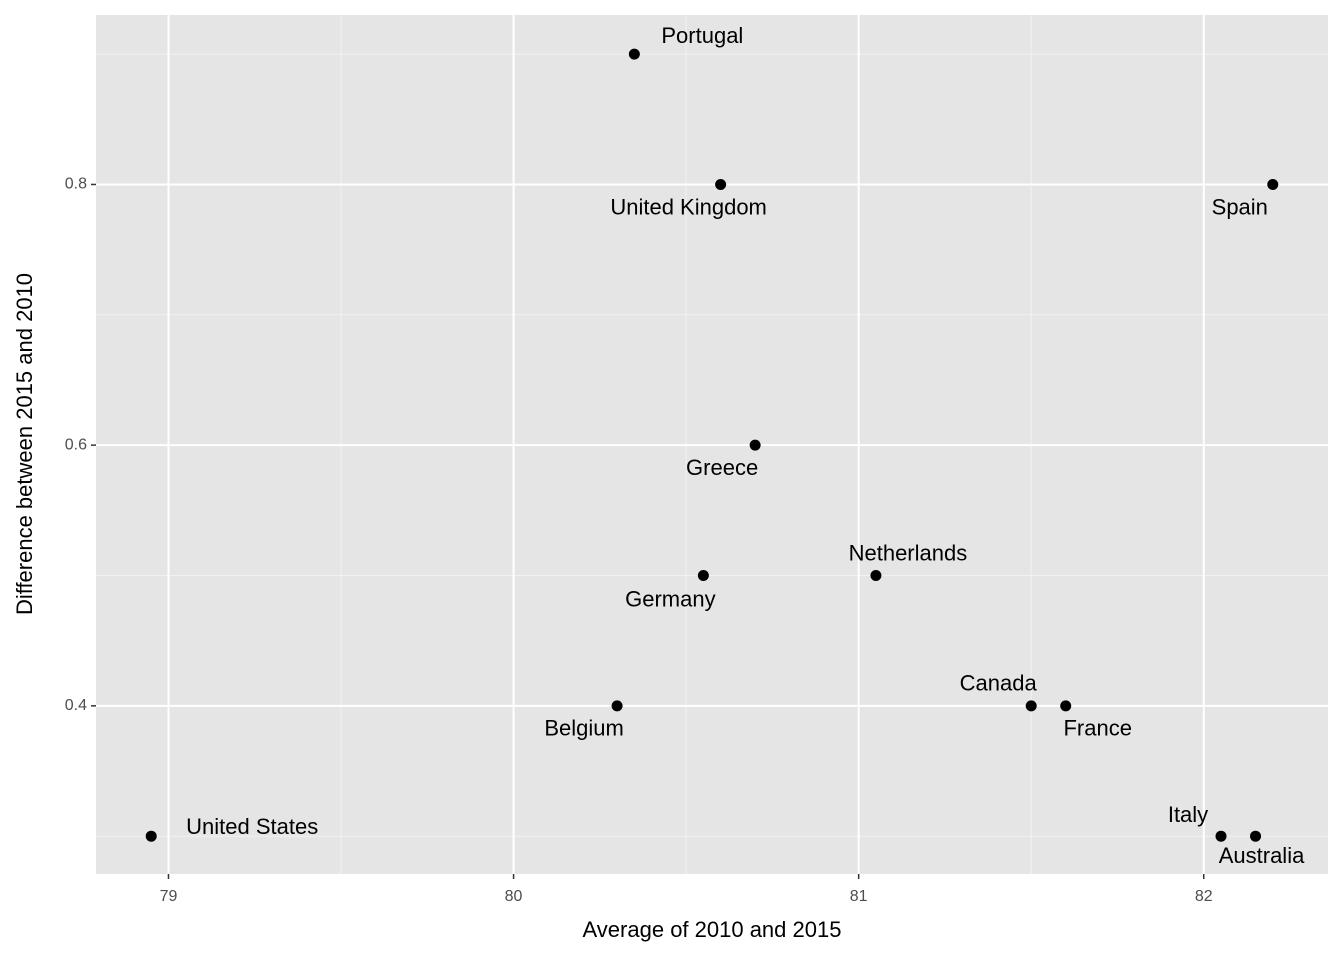  Describe the element at coordinates (76, 184) in the screenshot. I see `y-tick-label: 0.8` at that location.